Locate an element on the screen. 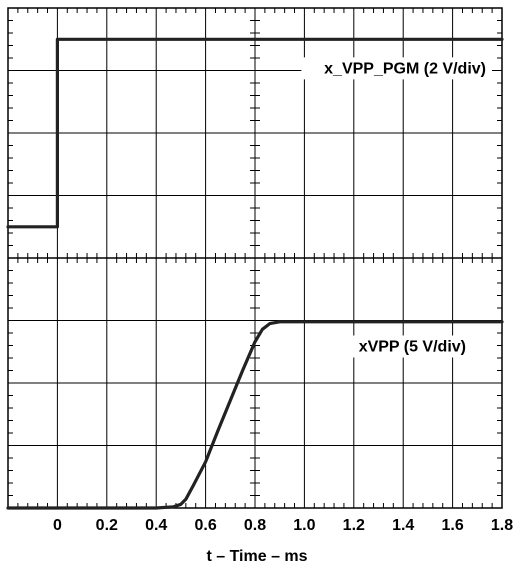 This screenshot has height=569, width=521. x-tick-label: 1.8 is located at coordinates (502, 525).